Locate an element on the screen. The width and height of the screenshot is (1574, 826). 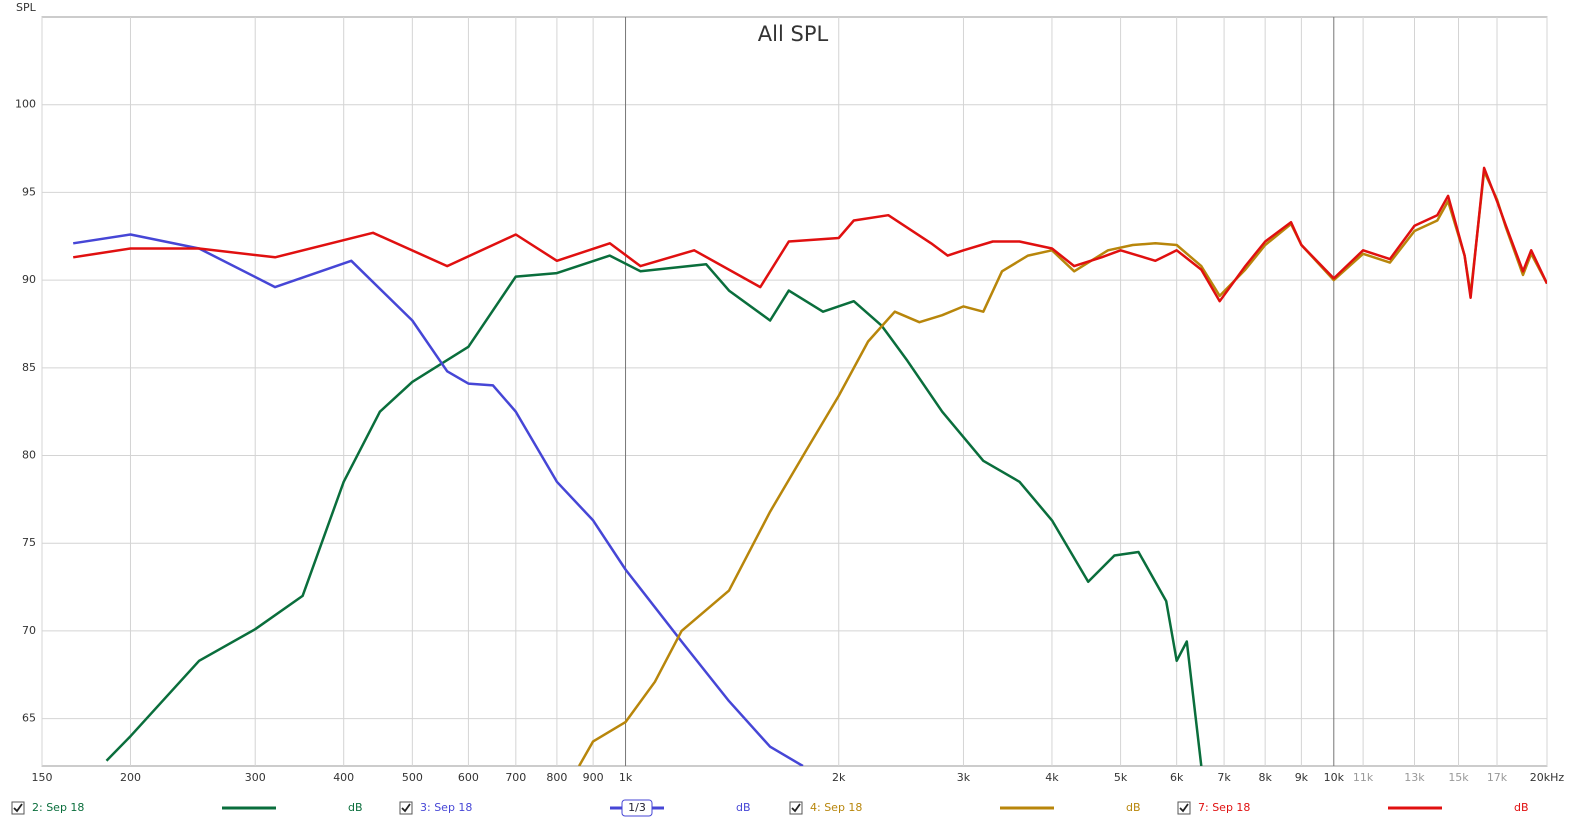
x-tick-label: 4k is located at coordinates (1052, 777).